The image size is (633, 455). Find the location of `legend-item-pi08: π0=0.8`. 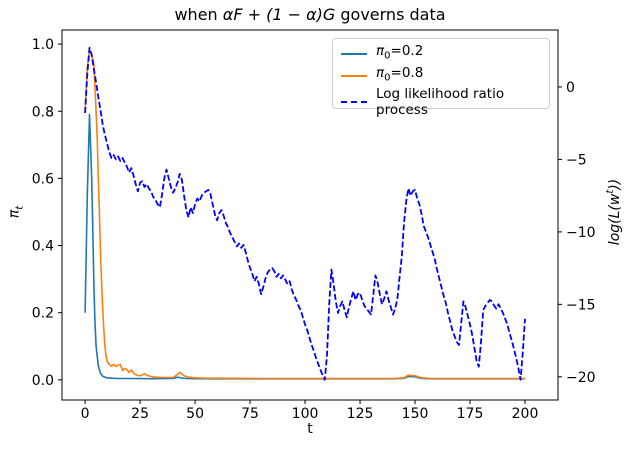

legend-item-pi08: π0=0.8 is located at coordinates (441, 76).